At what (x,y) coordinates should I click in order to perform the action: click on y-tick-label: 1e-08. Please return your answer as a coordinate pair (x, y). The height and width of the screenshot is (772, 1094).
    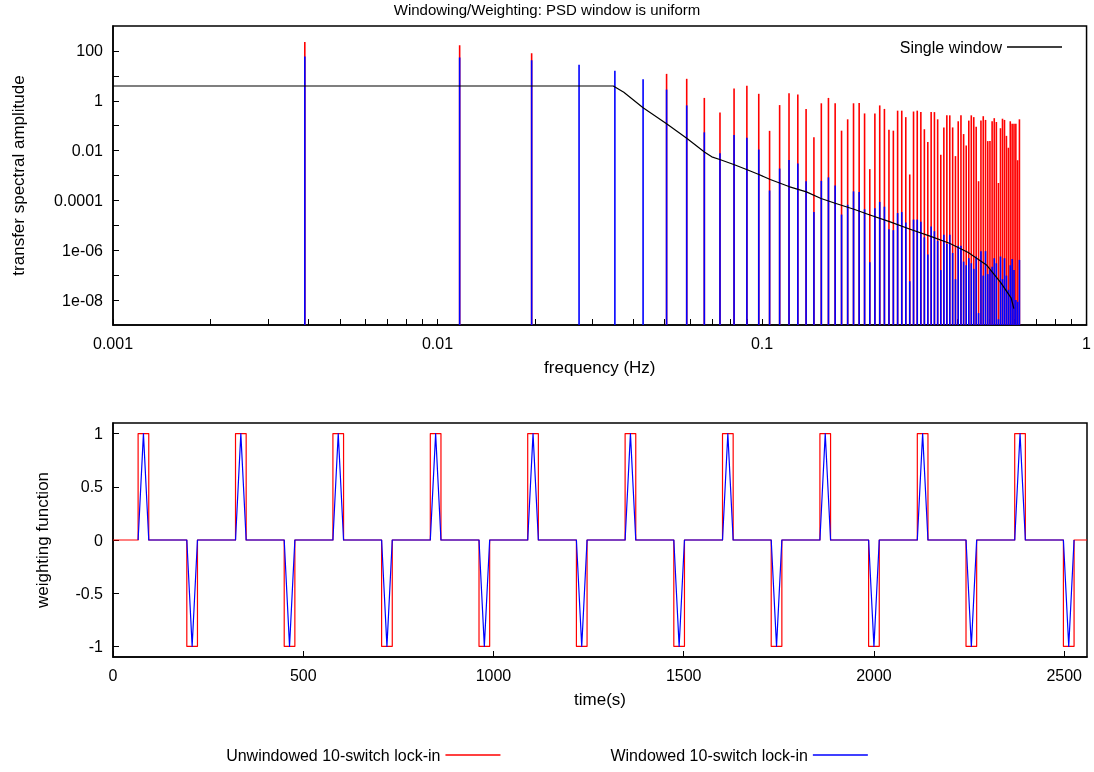
    Looking at the image, I should click on (83, 300).